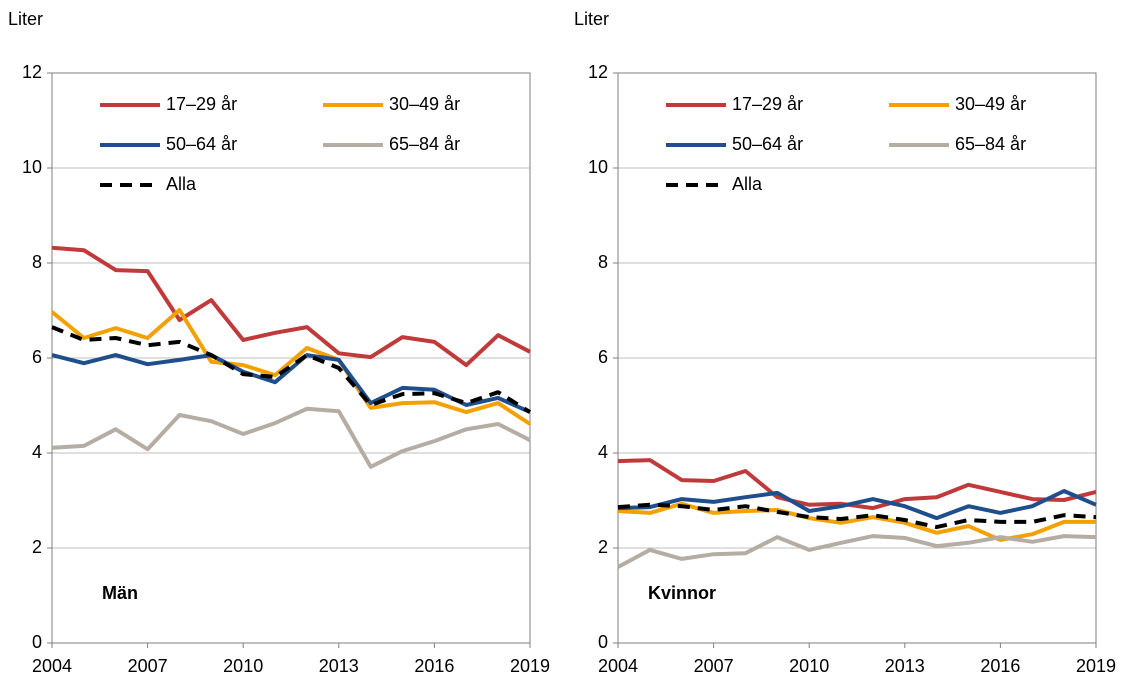 Image resolution: width=1125 pixels, height=683 pixels. I want to click on annotation: Kvinnor, so click(682, 593).